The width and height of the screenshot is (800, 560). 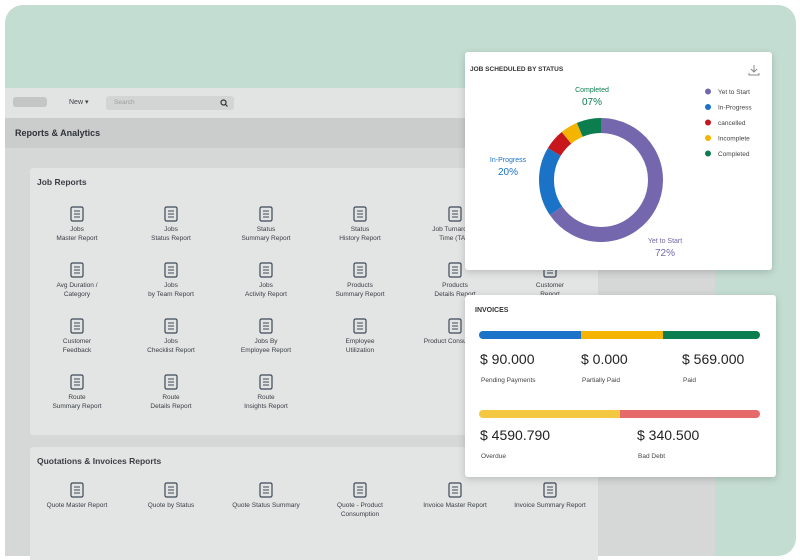 I want to click on report-item: Invoice Master Report, so click(x=455, y=496).